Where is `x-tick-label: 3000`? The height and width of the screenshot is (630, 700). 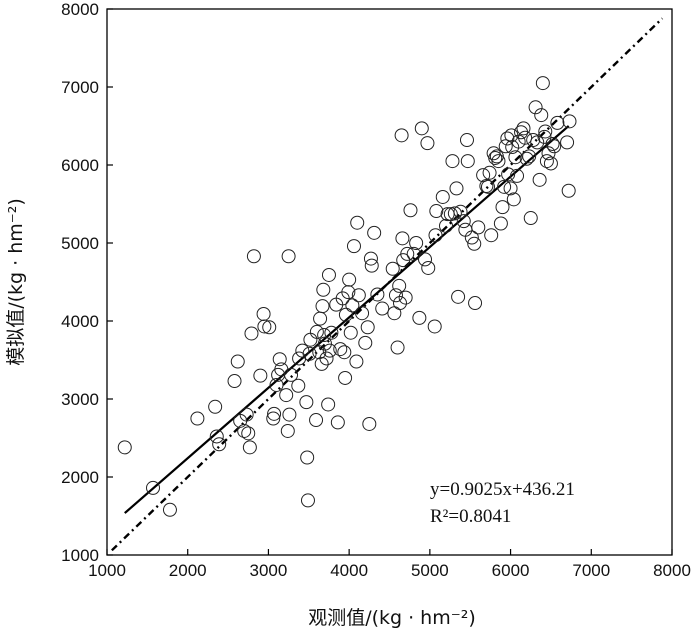
x-tick-label: 3000 is located at coordinates (269, 570).